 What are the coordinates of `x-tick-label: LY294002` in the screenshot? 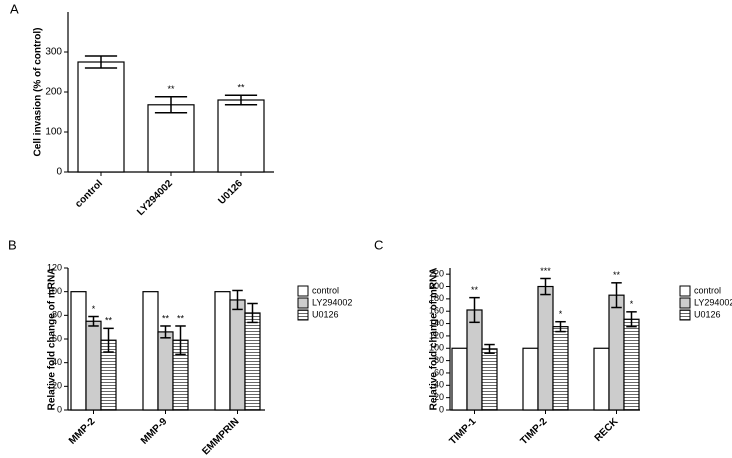 It's located at (155, 198).